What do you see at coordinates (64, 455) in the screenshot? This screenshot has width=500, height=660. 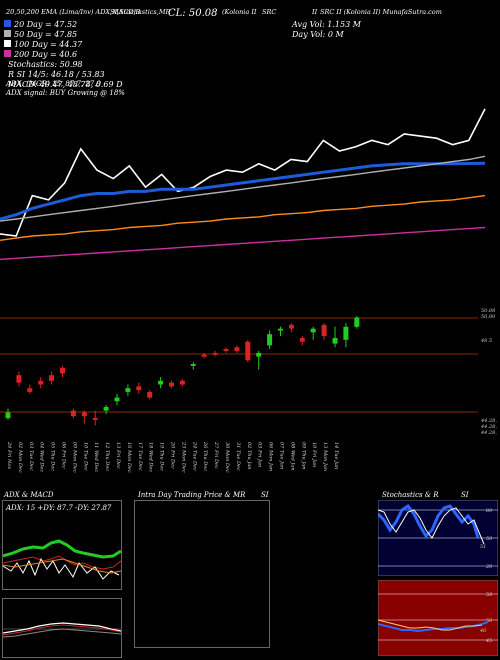 I see `date-label: 06 Fri Dec` at bounding box center [64, 455].